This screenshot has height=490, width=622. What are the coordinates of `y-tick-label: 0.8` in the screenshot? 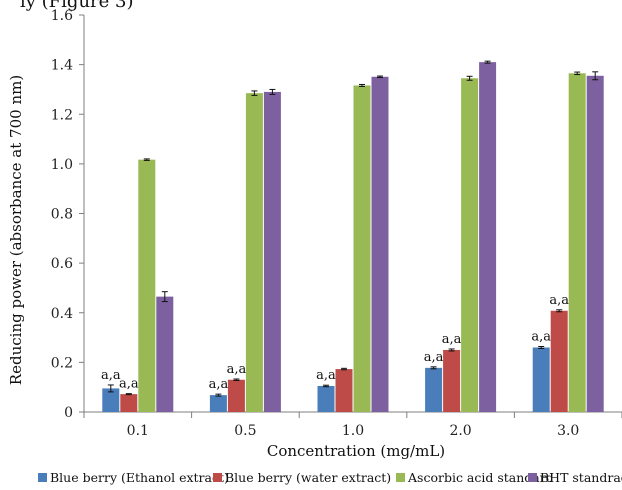 It's located at (62, 215).